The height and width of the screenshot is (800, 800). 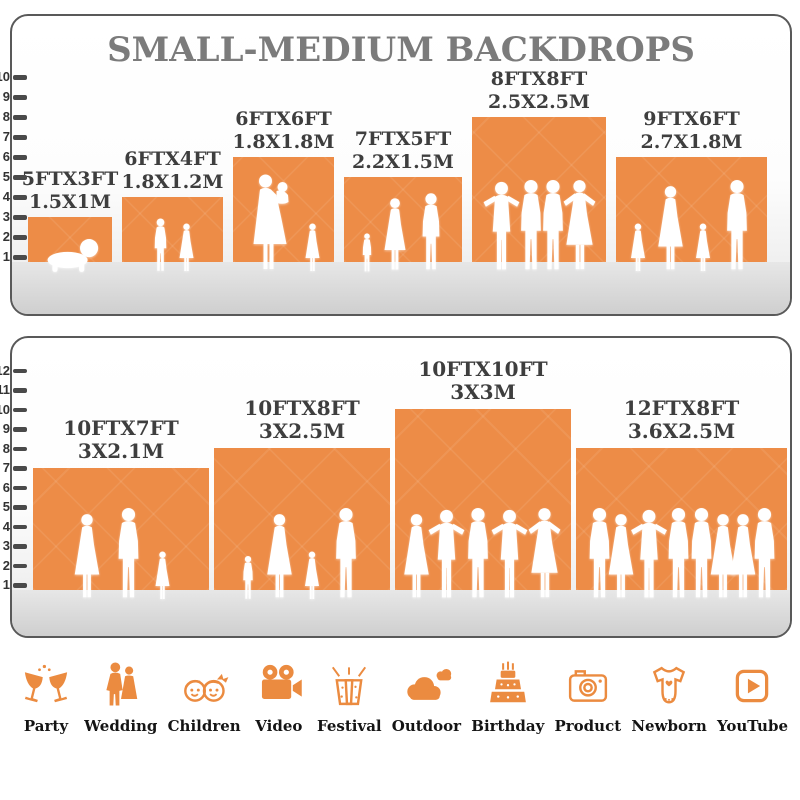 I want to click on category-label: Product, so click(x=588, y=726).